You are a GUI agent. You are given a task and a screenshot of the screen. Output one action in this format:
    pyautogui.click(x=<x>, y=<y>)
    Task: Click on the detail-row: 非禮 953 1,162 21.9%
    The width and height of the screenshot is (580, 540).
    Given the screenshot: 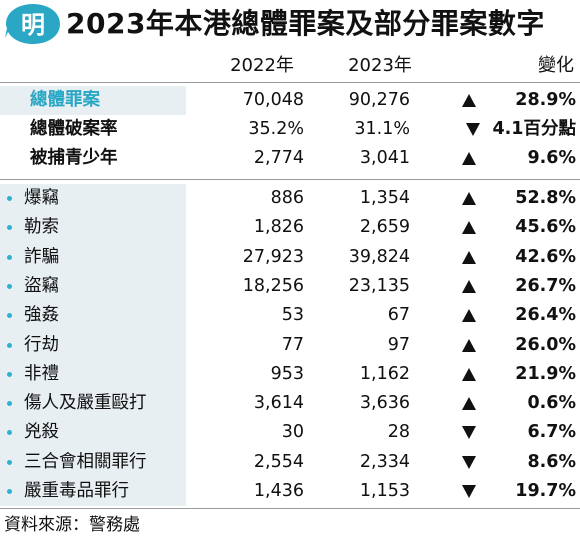 What is the action you would take?
    pyautogui.click(x=290, y=374)
    